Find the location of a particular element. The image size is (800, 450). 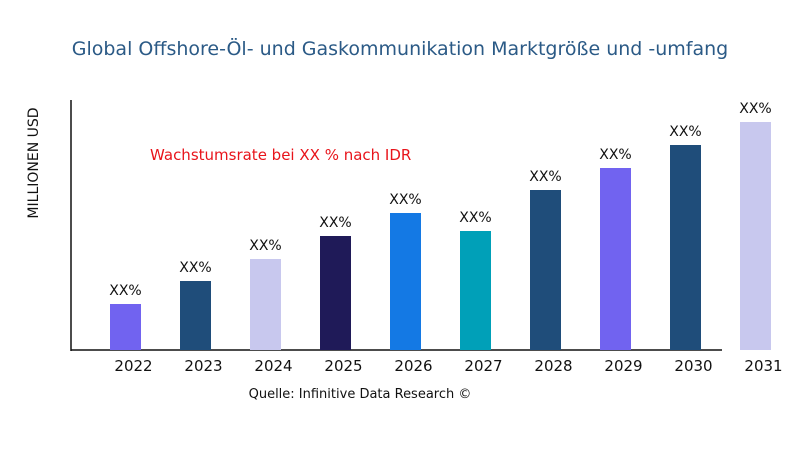

x-tick-label-2031: 2031 is located at coordinates (763, 366).